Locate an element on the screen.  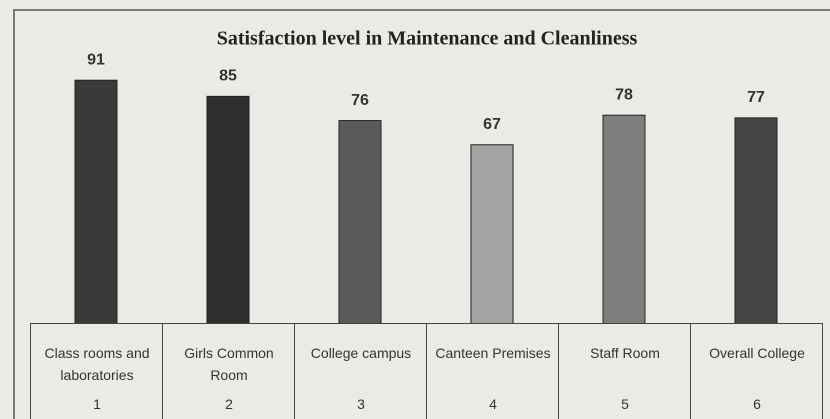
data-label: 78 is located at coordinates (624, 94).